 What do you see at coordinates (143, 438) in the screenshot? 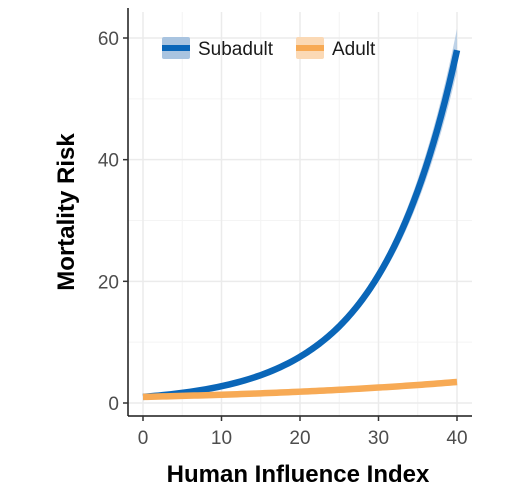
I see `x-tick-label: 0` at bounding box center [143, 438].